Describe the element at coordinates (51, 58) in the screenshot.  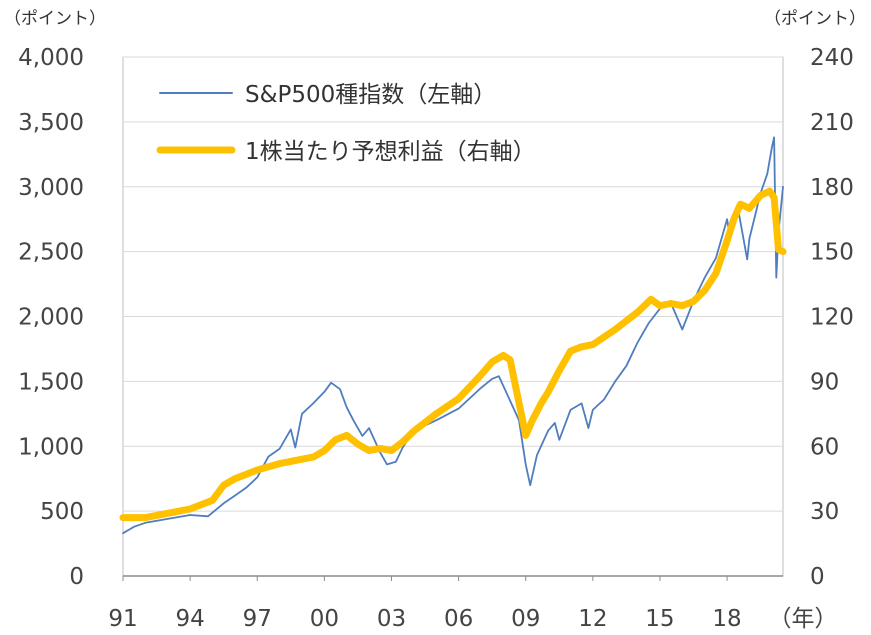
I see `left-y-tick-label: 4,000` at that location.